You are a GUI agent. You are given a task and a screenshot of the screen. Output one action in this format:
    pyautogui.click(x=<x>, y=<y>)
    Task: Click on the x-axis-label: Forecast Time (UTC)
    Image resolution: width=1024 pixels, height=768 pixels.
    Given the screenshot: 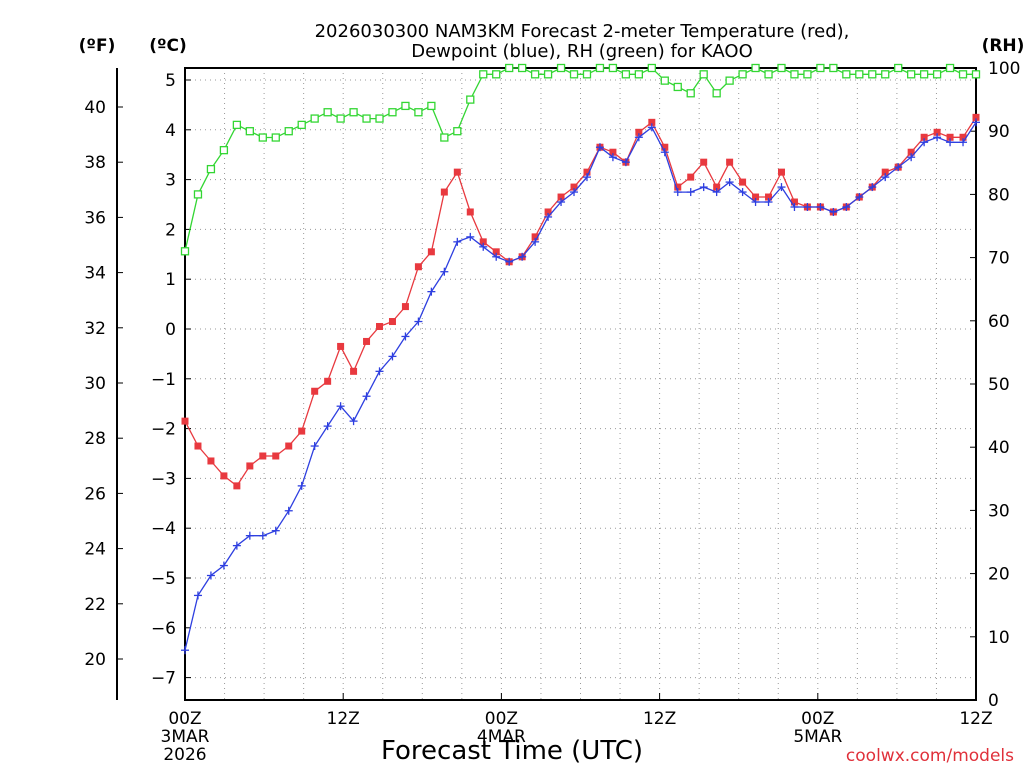 What is the action you would take?
    pyautogui.click(x=512, y=751)
    